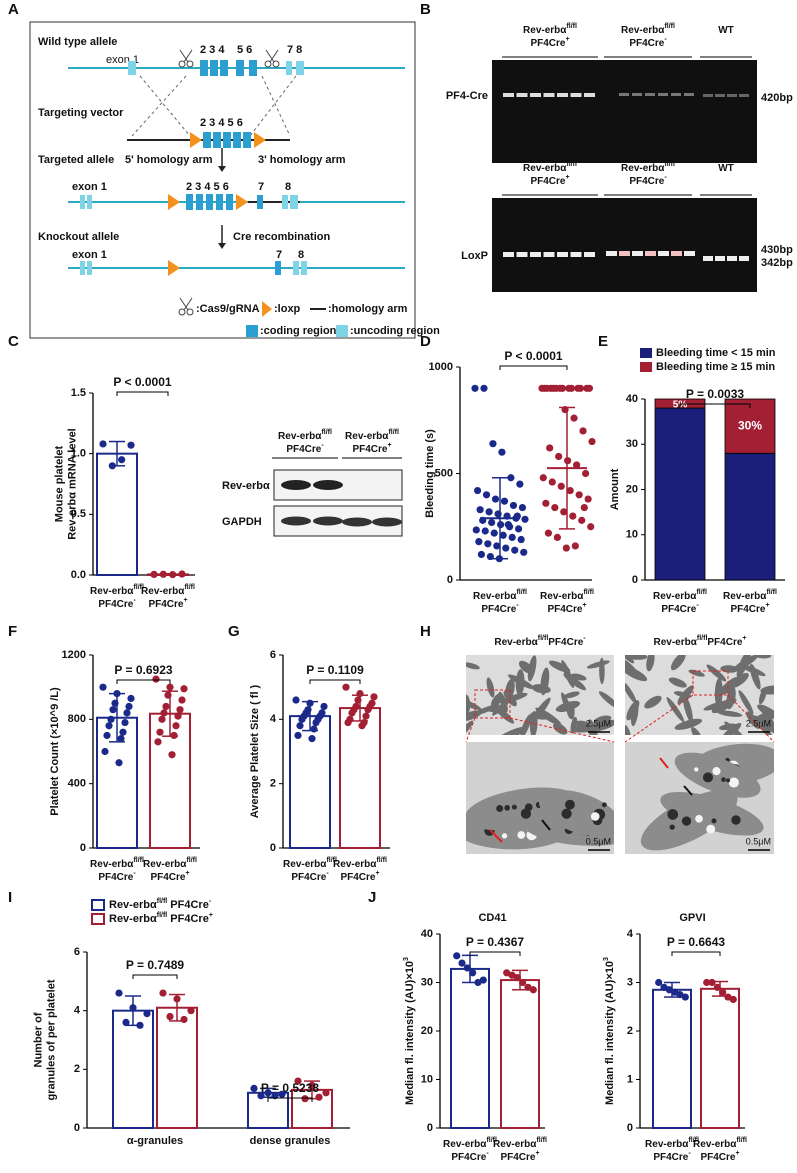 Image resolution: width=797 pixels, height=1173 pixels. Describe the element at coordinates (77, 42) in the screenshot. I see `row-title: Wild type allele` at that location.